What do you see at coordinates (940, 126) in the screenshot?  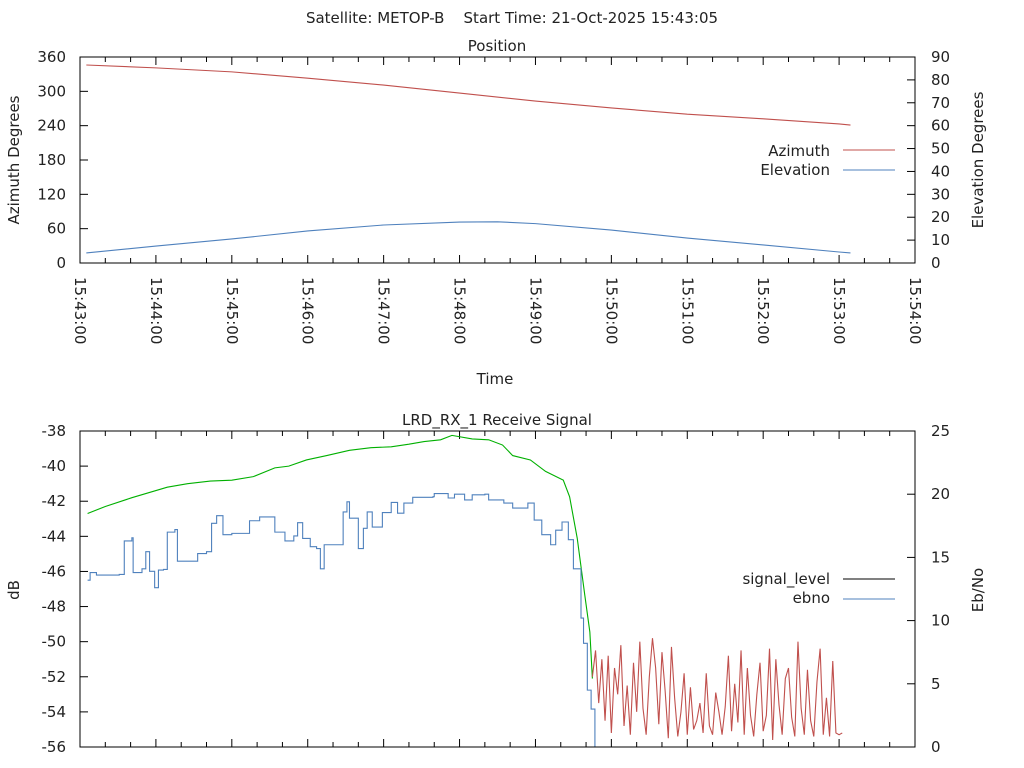 I see `y2-tick-label: 60` at bounding box center [940, 126].